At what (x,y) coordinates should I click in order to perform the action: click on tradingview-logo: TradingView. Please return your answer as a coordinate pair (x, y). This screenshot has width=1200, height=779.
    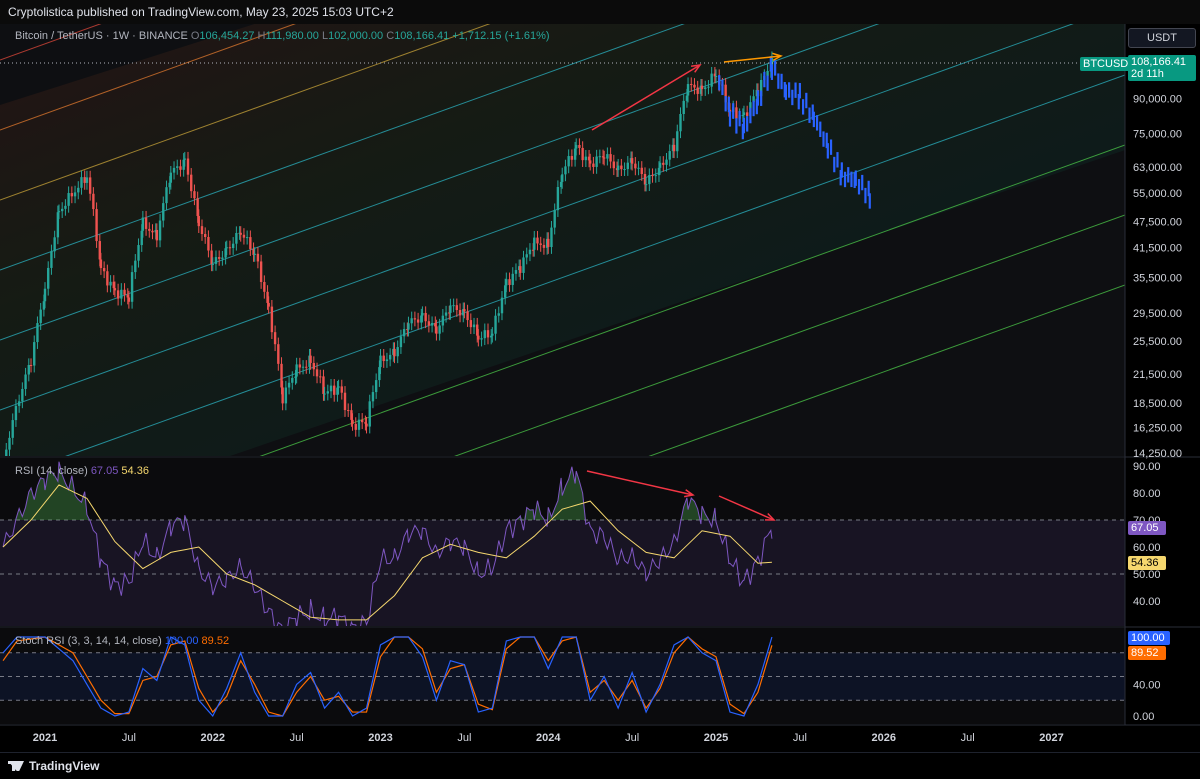
    Looking at the image, I should click on (53, 766).